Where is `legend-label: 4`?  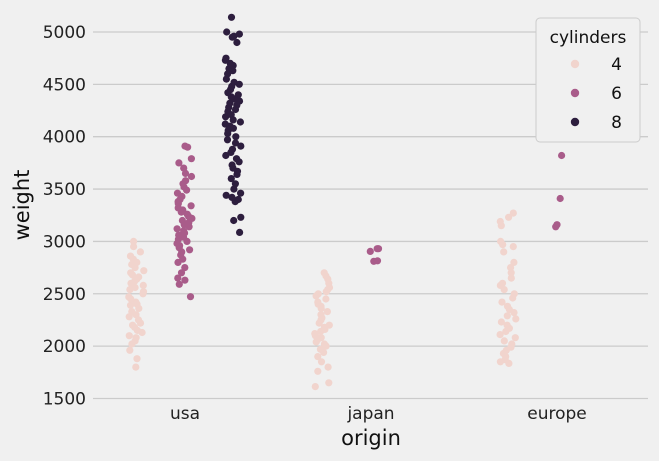
legend-label: 4 is located at coordinates (616, 65).